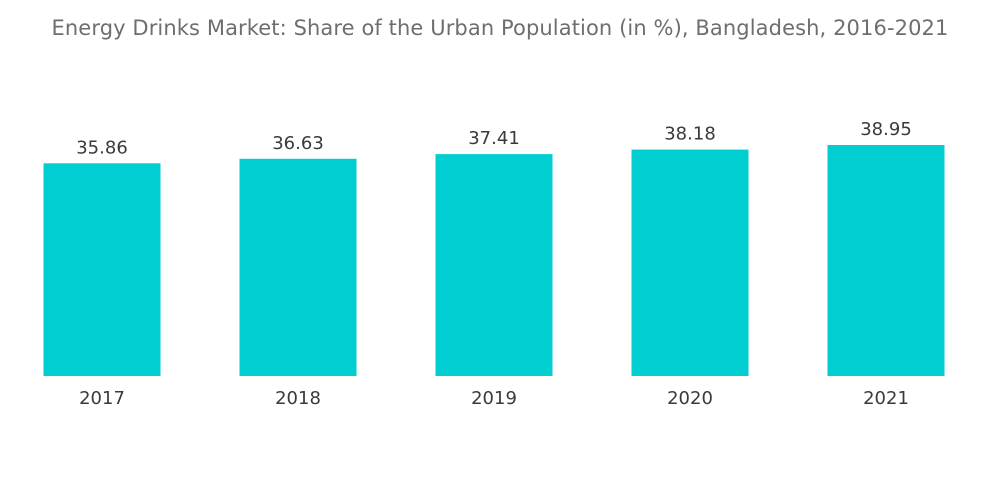  What do you see at coordinates (886, 129) in the screenshot?
I see `value-label-2021: 38.95` at bounding box center [886, 129].